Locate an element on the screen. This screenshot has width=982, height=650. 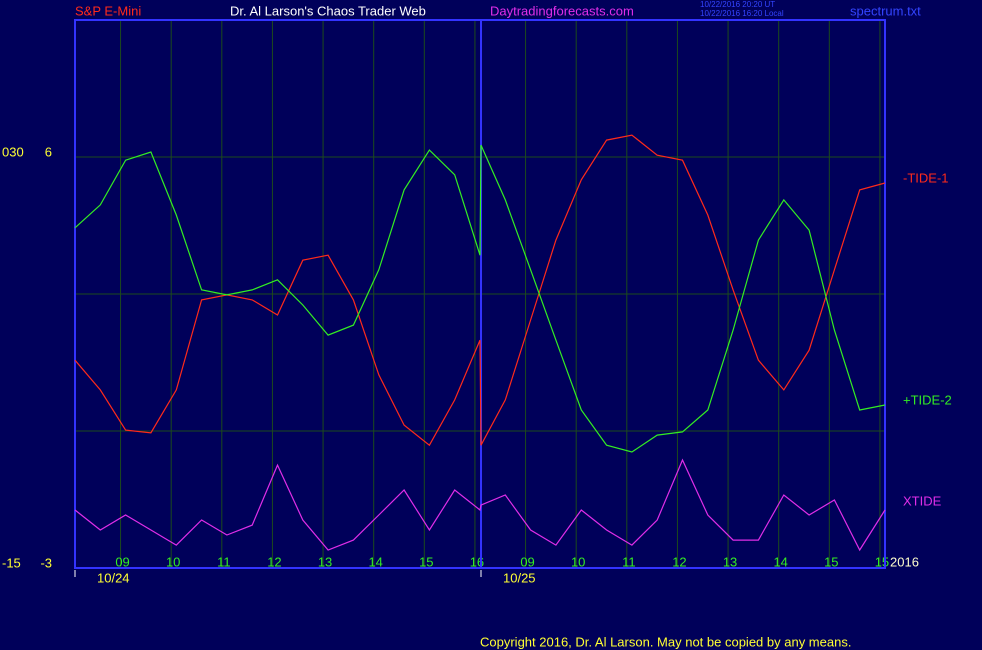
date-label: 10/24 is located at coordinates (113, 577).